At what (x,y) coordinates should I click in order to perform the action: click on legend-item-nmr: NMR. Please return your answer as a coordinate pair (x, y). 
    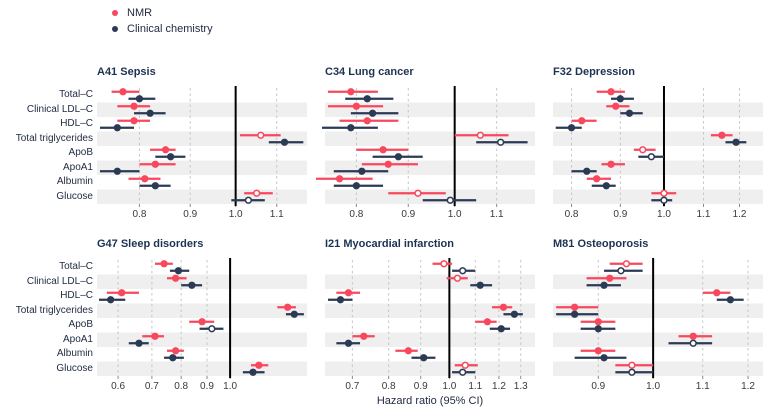
    Looking at the image, I should click on (162, 13).